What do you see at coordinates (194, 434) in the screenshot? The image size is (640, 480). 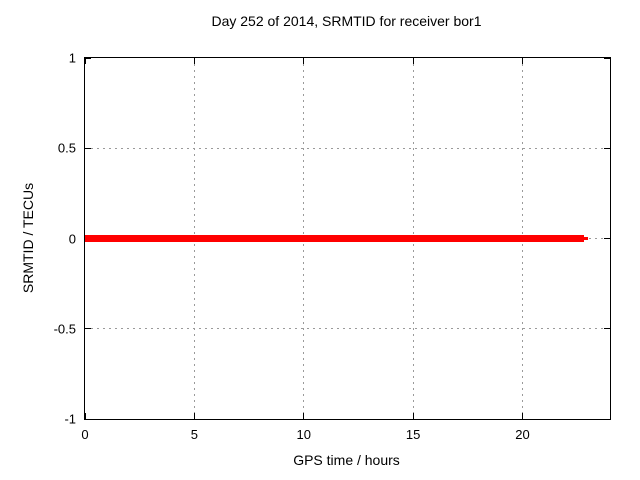 I see `x-tick-label: 5` at bounding box center [194, 434].